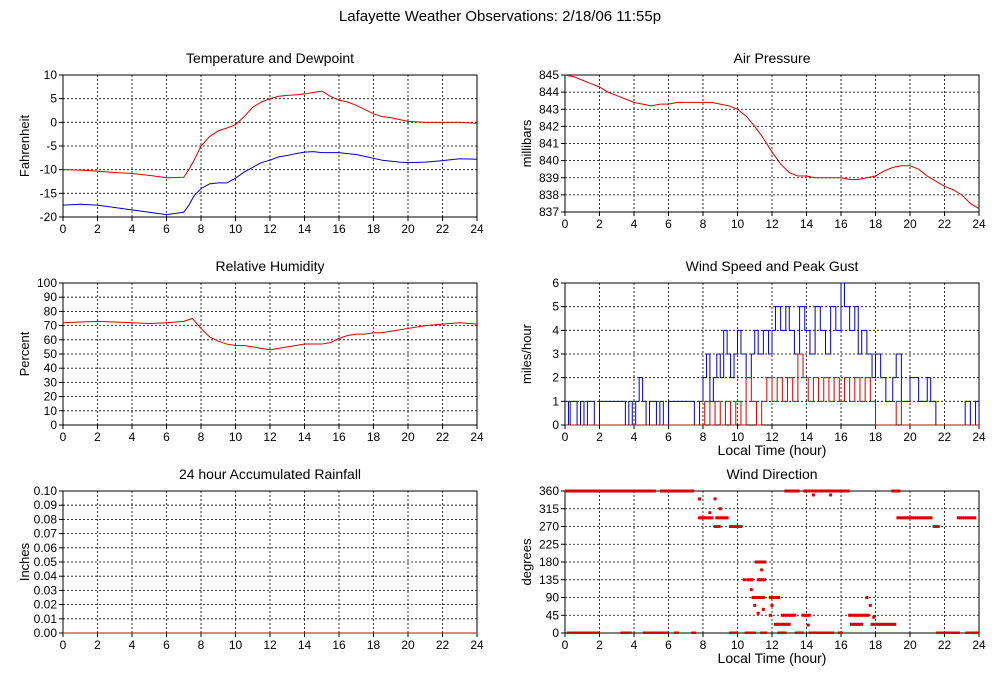 The height and width of the screenshot is (680, 1000). What do you see at coordinates (24, 353) in the screenshot?
I see `y-axis-label: Percent` at bounding box center [24, 353].